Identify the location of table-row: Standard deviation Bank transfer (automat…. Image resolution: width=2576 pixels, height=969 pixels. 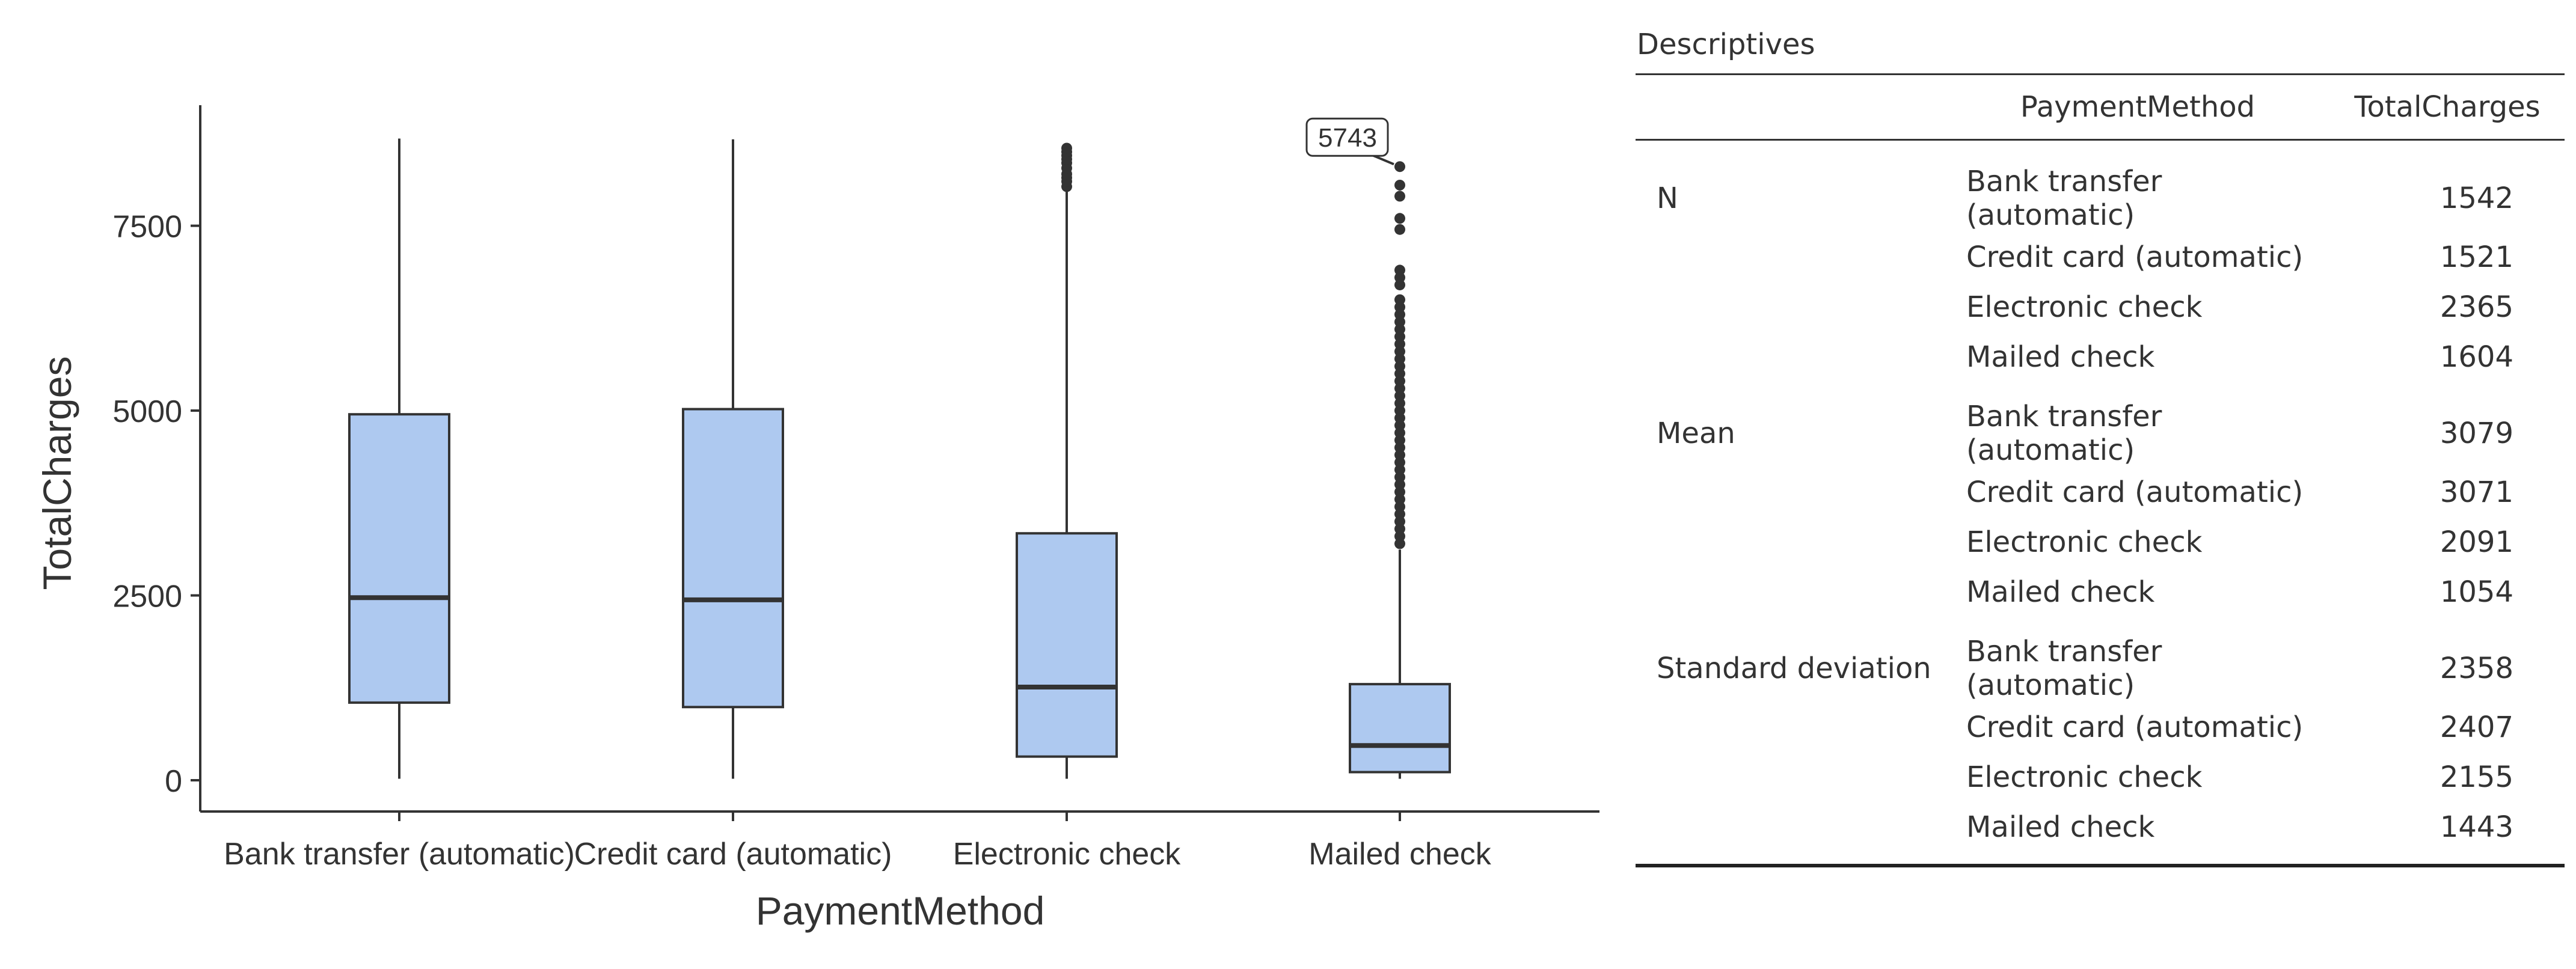
(2100, 660).